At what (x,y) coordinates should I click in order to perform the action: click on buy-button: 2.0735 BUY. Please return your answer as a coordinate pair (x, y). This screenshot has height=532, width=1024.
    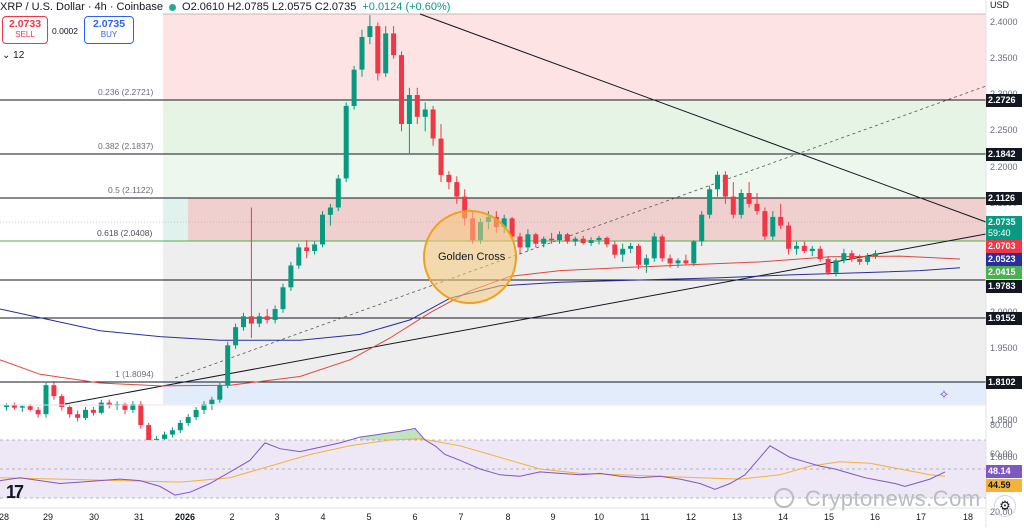
    Looking at the image, I should click on (109, 30).